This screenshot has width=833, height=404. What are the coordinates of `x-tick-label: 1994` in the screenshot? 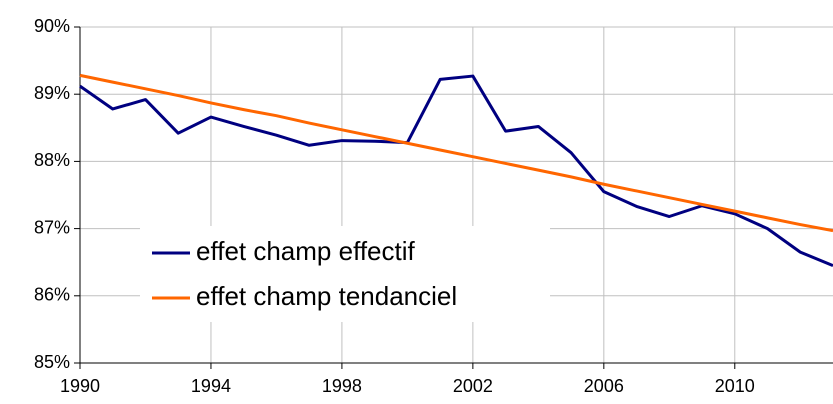 It's located at (211, 386).